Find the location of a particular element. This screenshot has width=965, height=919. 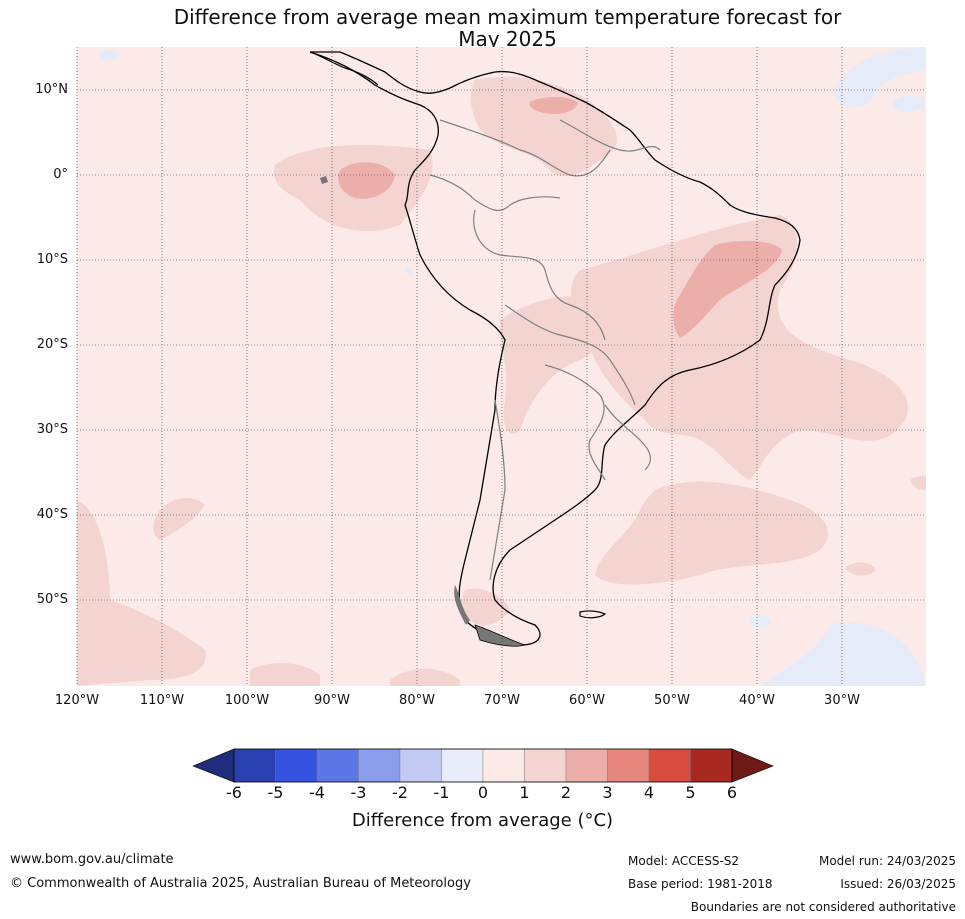

colorbar-tick-label: -2 is located at coordinates (400, 792).